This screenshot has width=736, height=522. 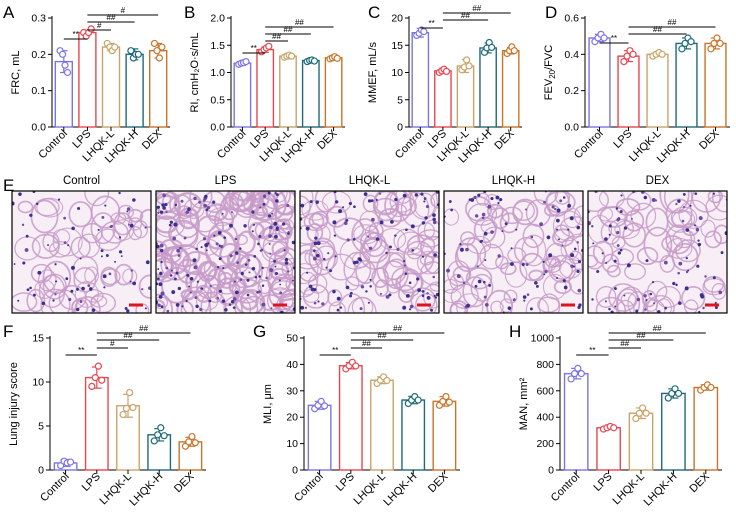 I want to click on panel-label: D, so click(x=551, y=12).